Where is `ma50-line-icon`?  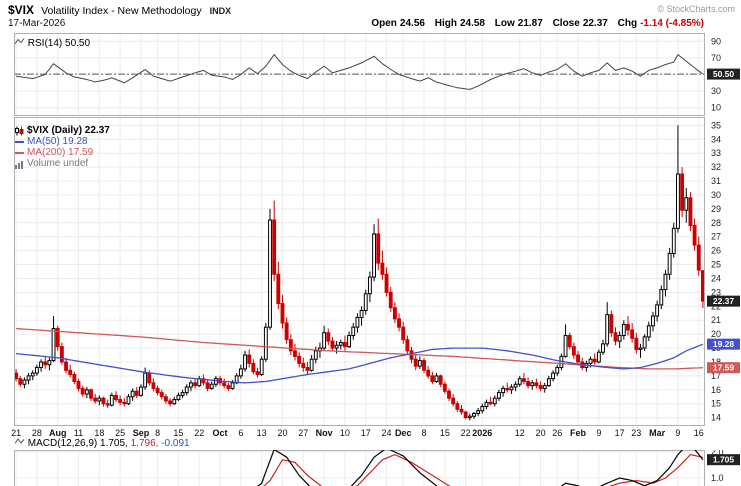 ma50-line-icon is located at coordinates (19, 142).